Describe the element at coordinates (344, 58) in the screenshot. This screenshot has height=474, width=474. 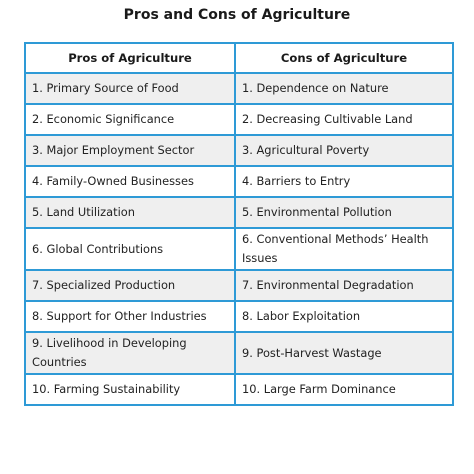
I see `header-cons: Cons of Agriculture` at that location.